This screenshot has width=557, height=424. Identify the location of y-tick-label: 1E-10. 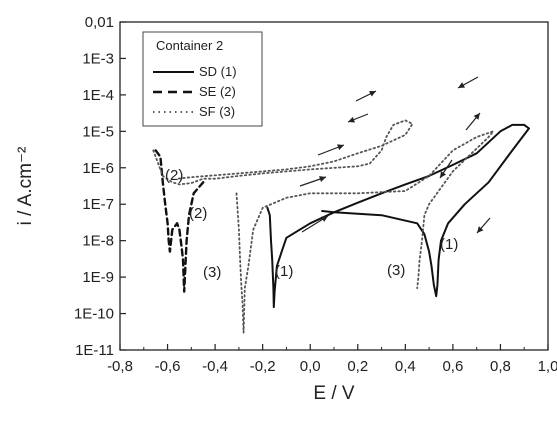
(94, 314).